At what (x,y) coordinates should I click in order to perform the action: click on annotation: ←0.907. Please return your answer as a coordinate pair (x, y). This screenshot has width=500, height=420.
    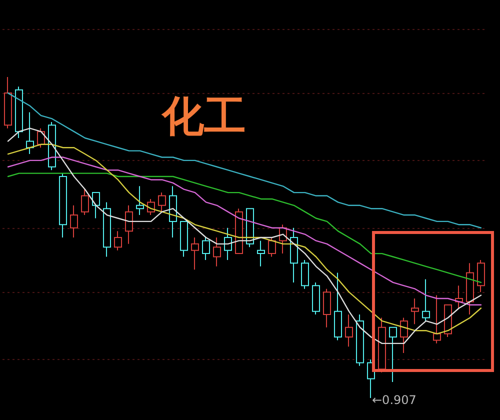
    Looking at the image, I should click on (394, 400).